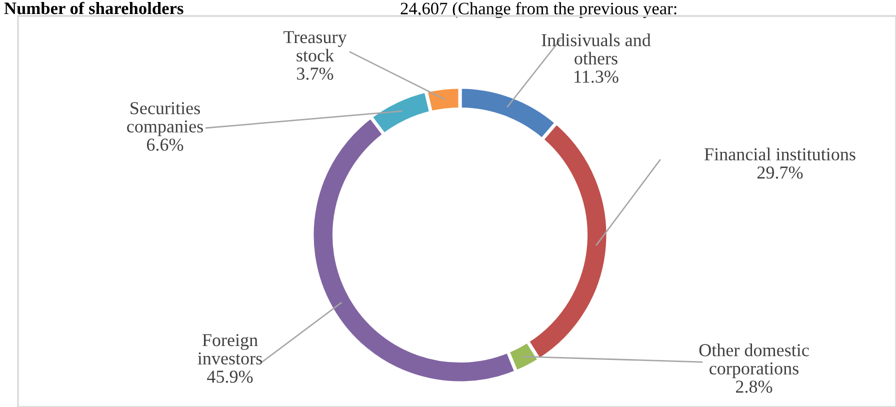 The height and width of the screenshot is (407, 896). What do you see at coordinates (596, 76) in the screenshot?
I see `data-label: 11.3%` at bounding box center [596, 76].